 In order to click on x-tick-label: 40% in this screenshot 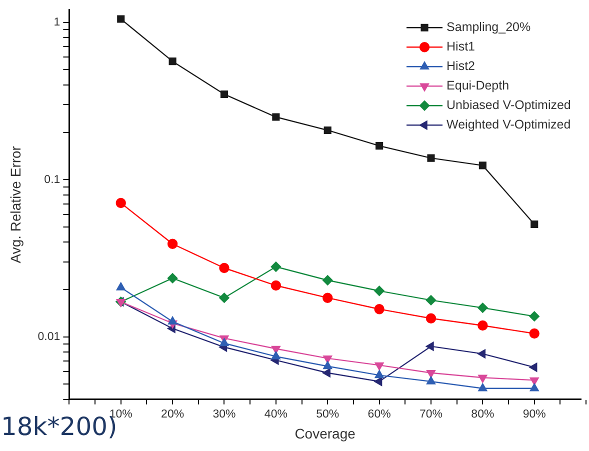, I will do `click(276, 414)`.